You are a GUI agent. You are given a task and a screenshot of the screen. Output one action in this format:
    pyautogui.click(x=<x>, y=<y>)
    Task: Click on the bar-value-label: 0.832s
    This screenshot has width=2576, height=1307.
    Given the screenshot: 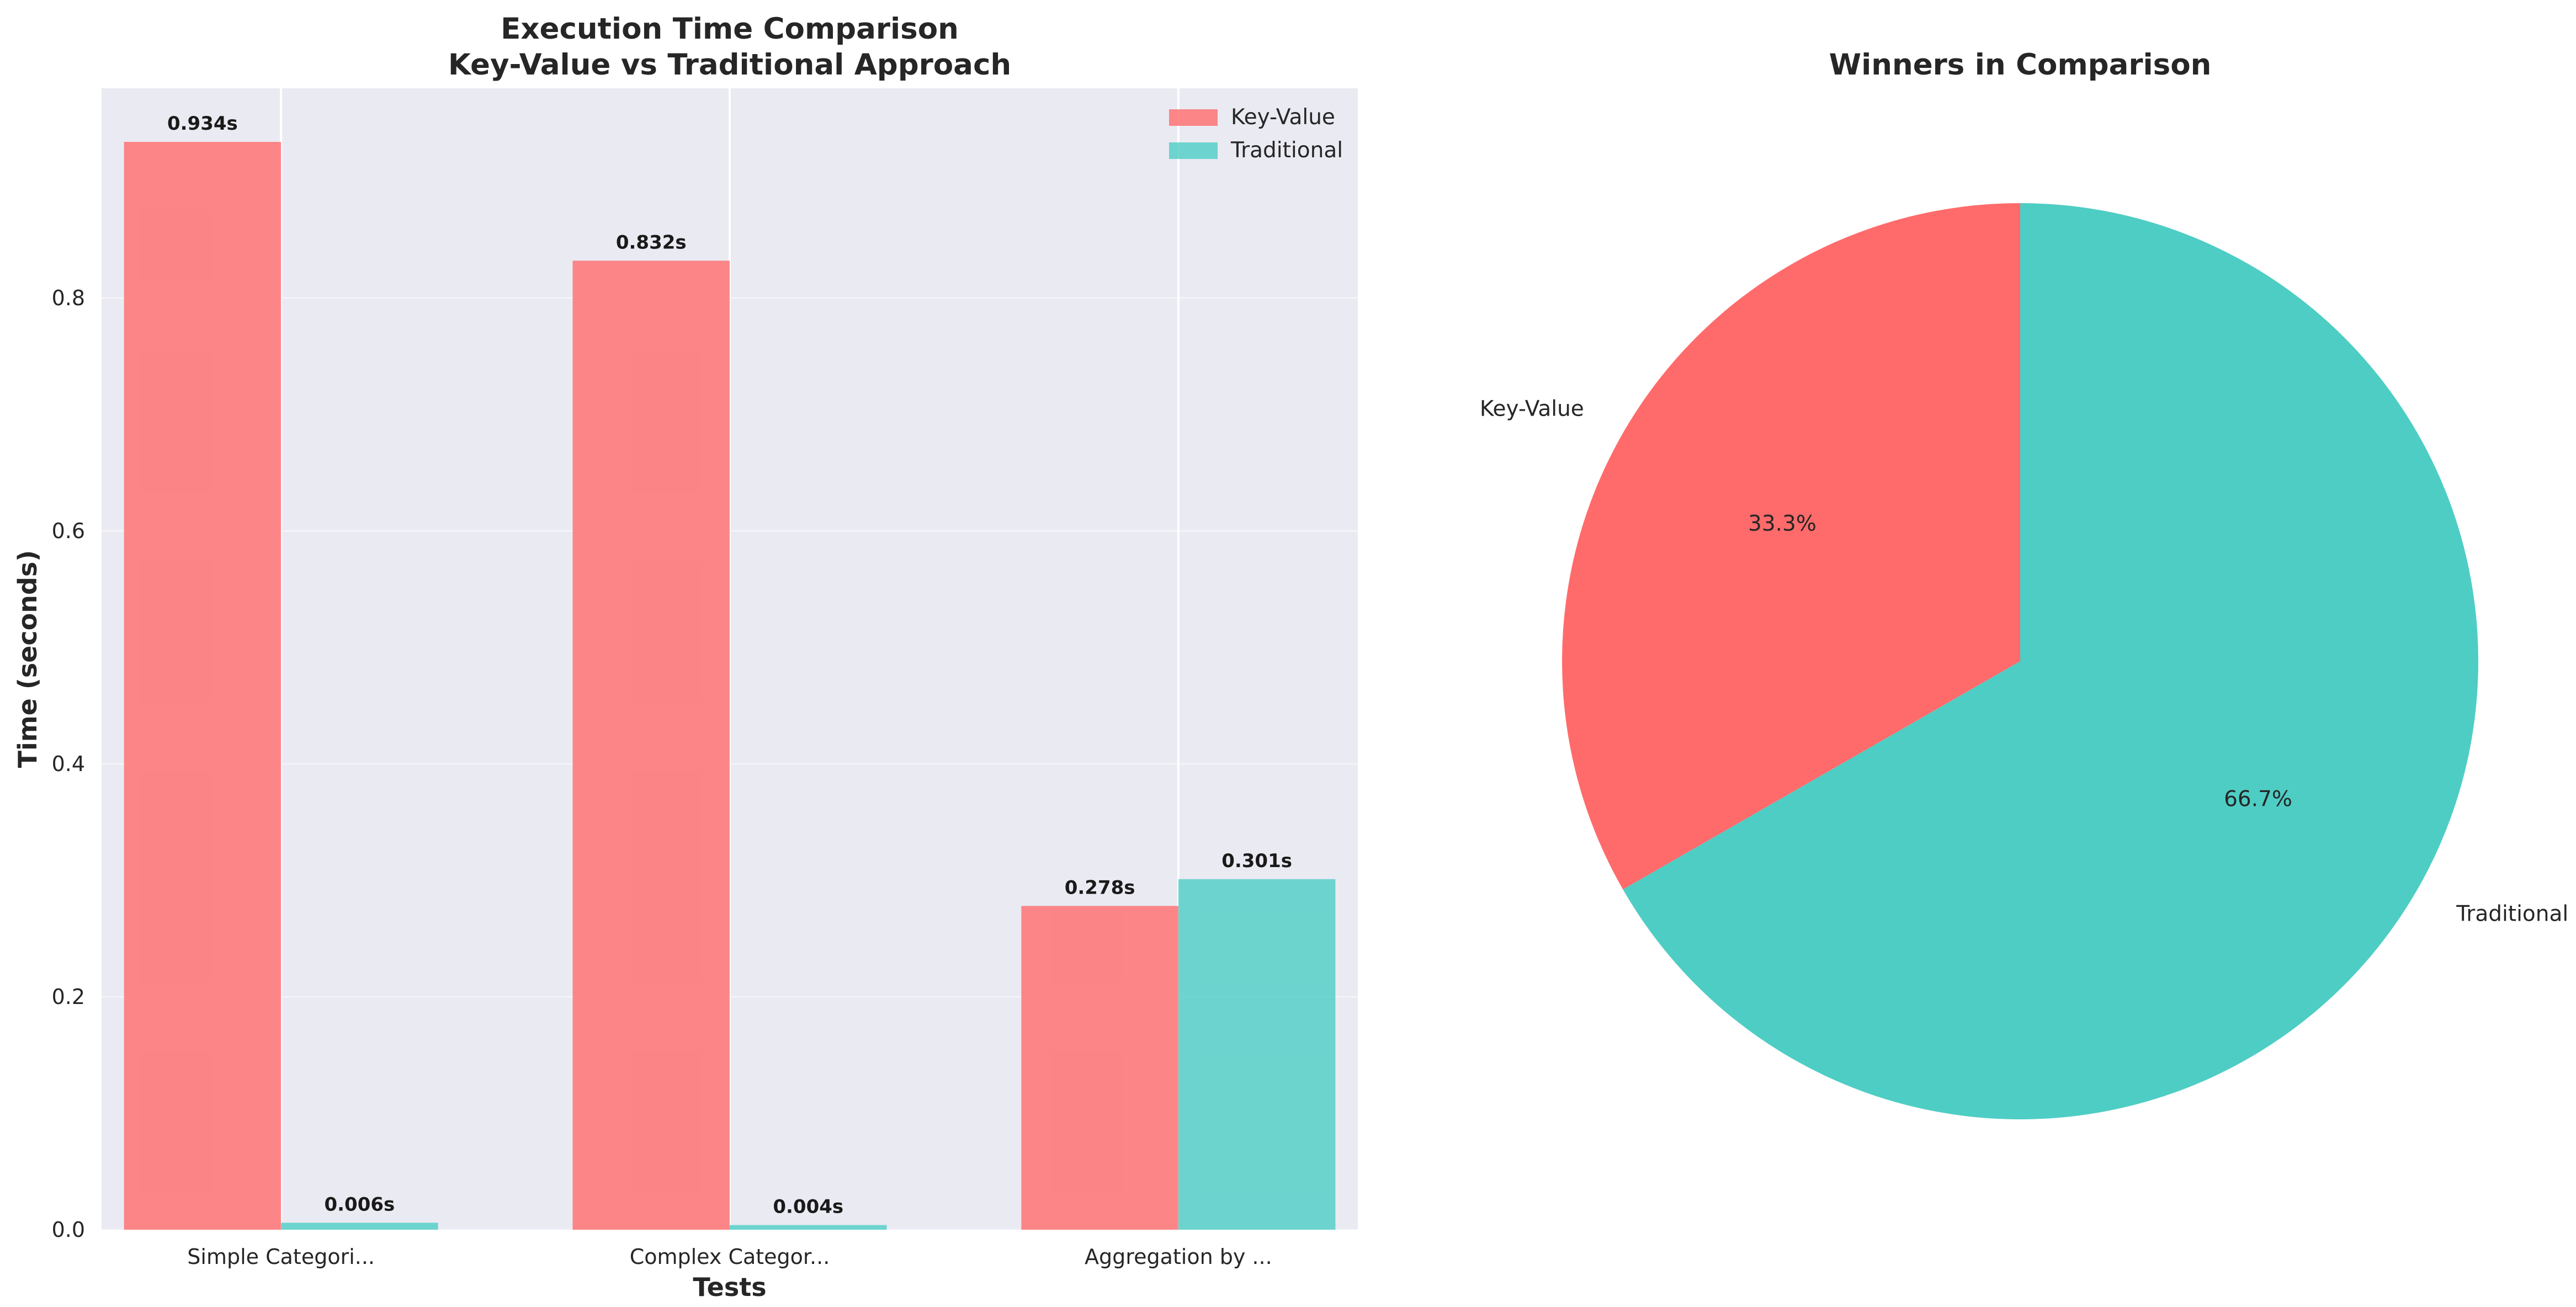 What is the action you would take?
    pyautogui.click(x=651, y=242)
    